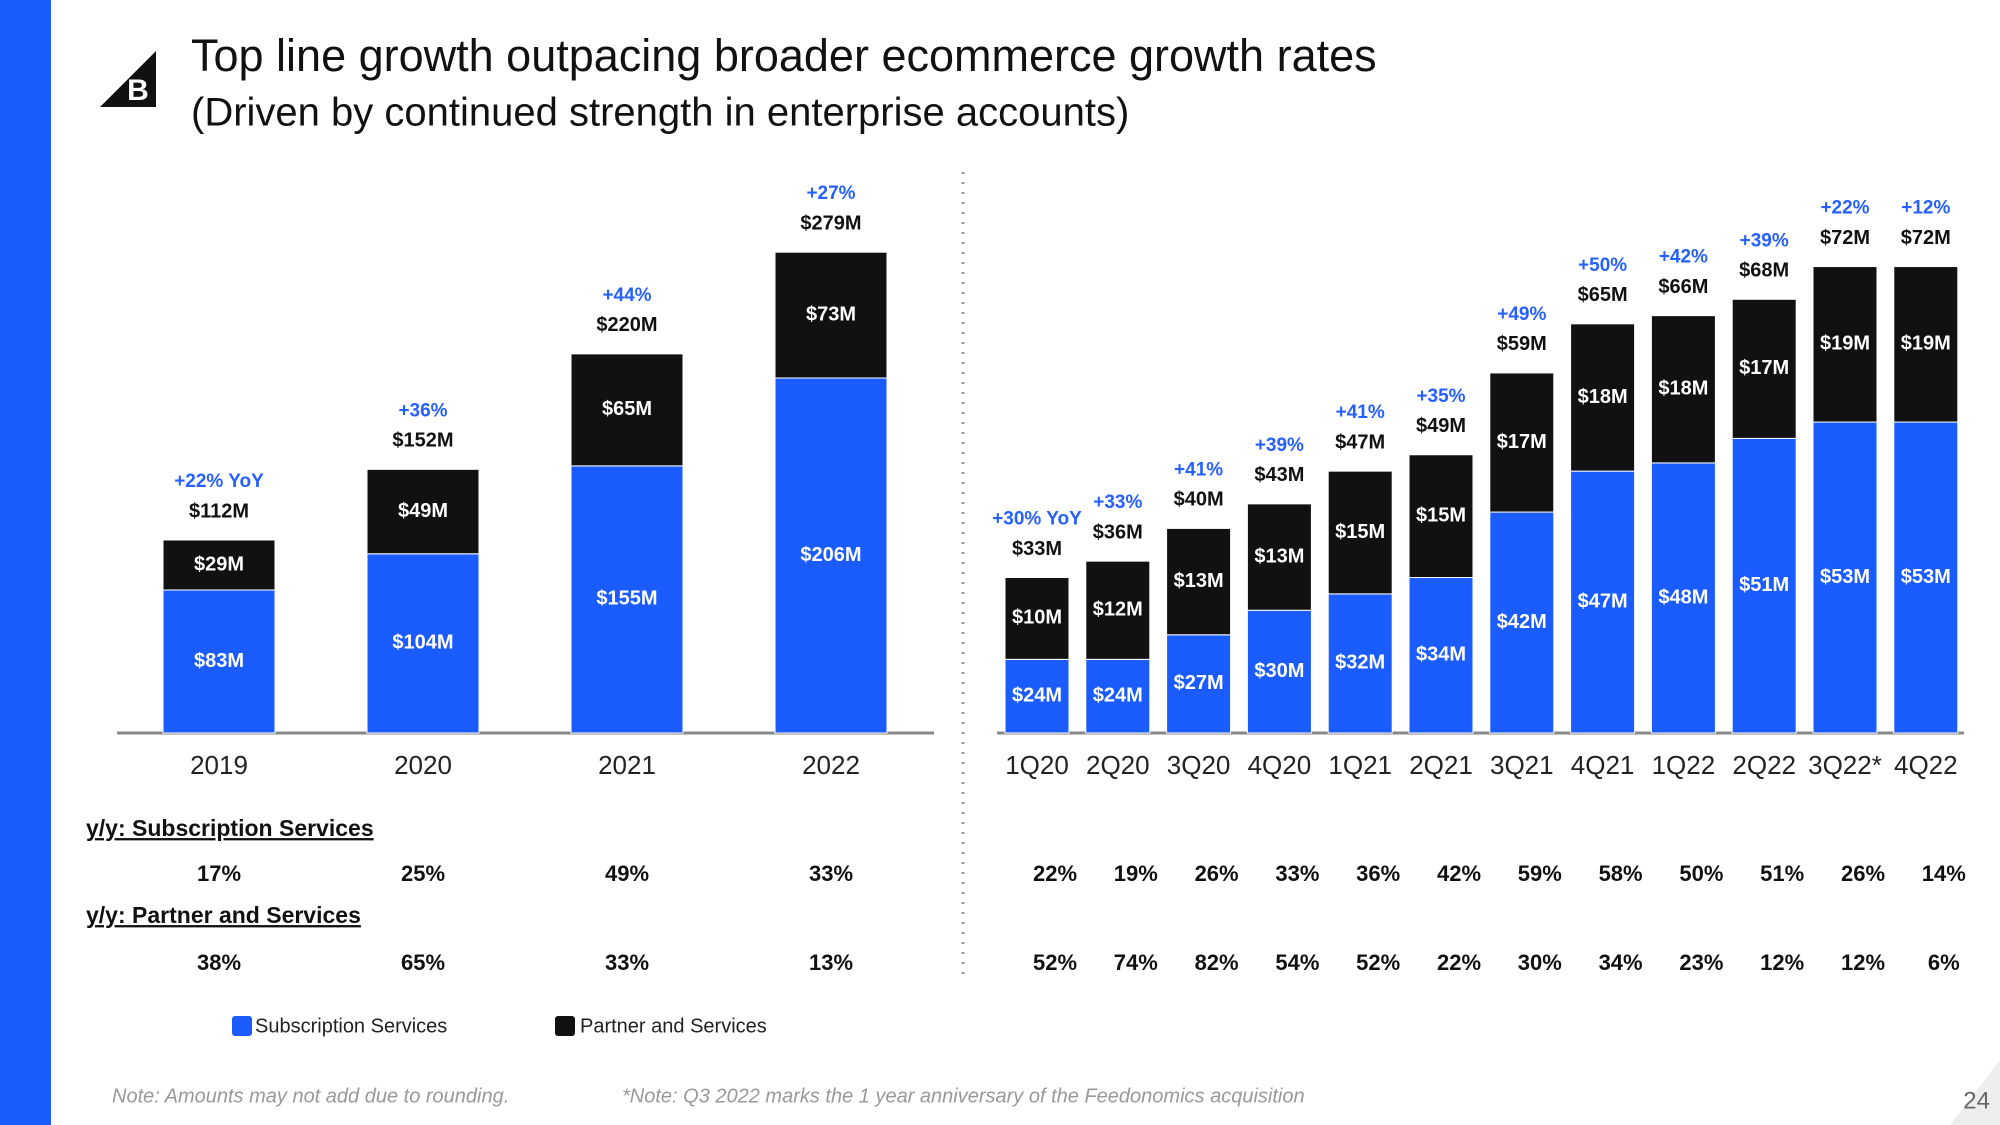 The image size is (2000, 1125). Describe the element at coordinates (1037, 549) in the screenshot. I see `total-label: $33M` at that location.